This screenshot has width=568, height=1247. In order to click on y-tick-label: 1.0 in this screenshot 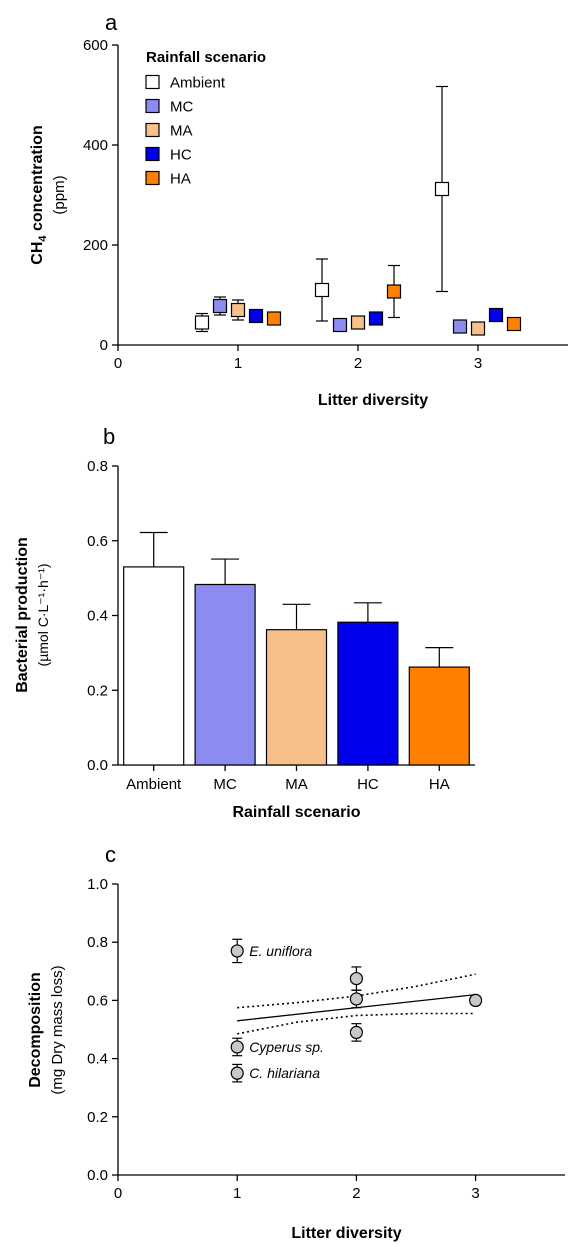, I will do `click(97, 884)`.